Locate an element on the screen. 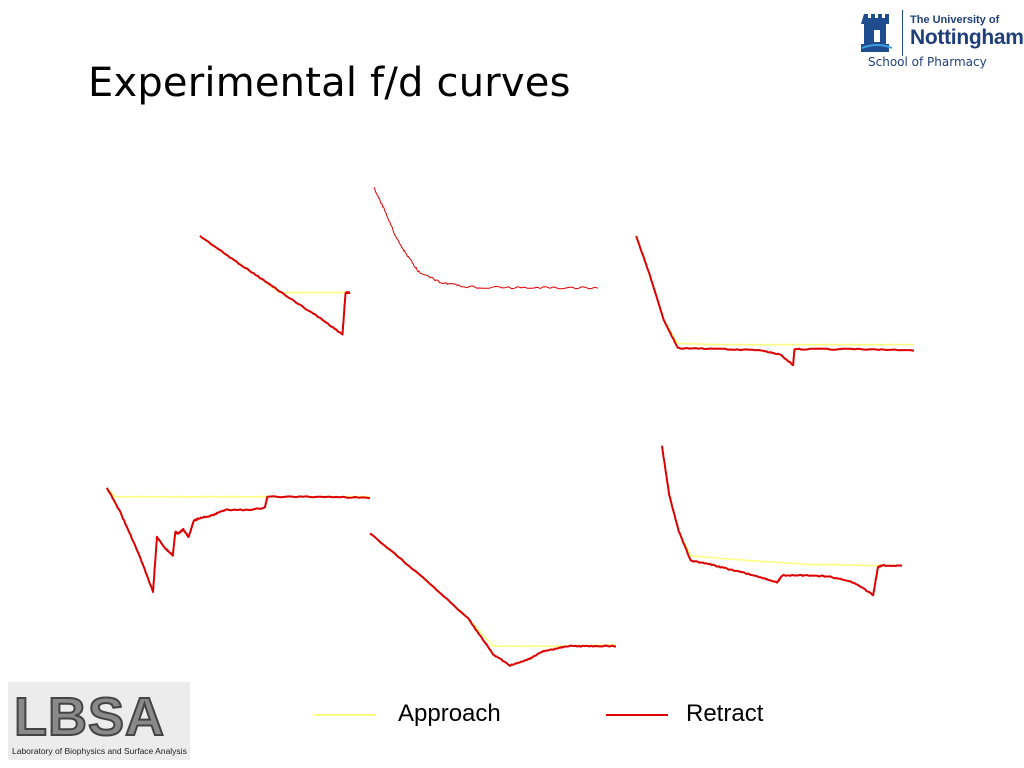  logo-divider is located at coordinates (902, 33).